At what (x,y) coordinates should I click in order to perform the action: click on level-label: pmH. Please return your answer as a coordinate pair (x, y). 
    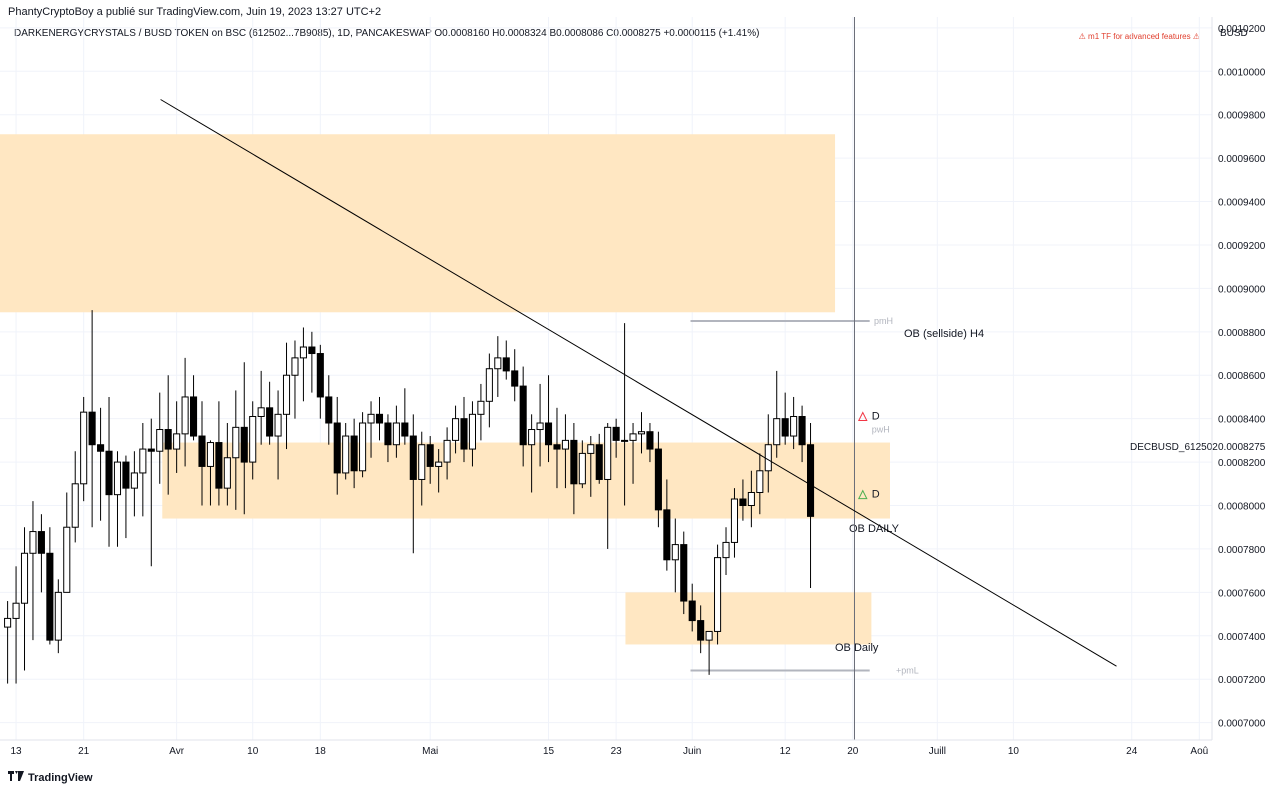
    Looking at the image, I should click on (883, 321).